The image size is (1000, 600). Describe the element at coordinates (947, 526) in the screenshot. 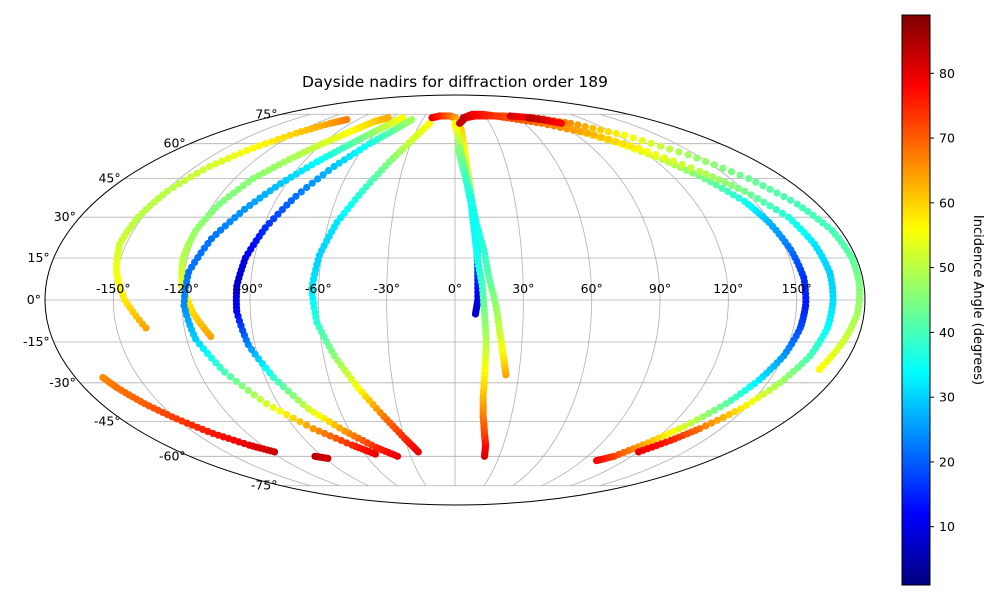

I see `colorbar-tick-label: 10` at that location.